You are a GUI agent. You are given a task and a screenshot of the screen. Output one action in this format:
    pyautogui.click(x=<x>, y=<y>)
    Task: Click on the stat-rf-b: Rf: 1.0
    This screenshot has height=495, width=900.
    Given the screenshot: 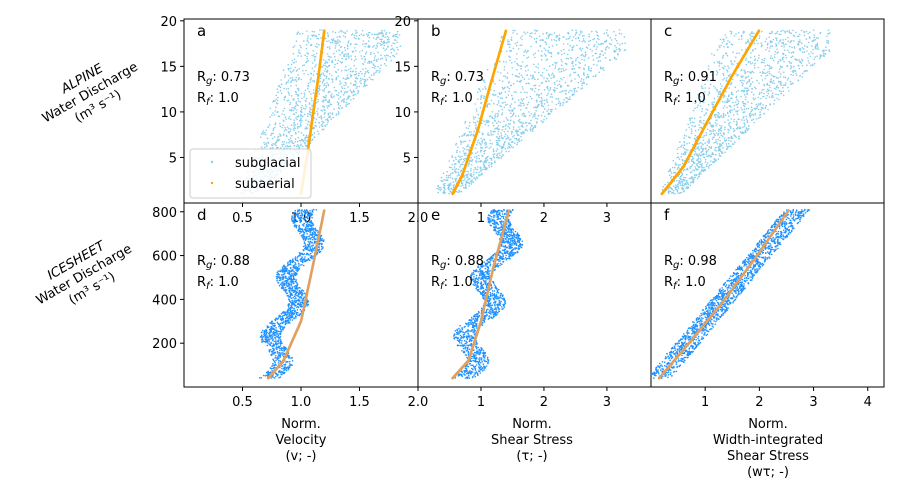 What is the action you would take?
    pyautogui.click(x=452, y=99)
    